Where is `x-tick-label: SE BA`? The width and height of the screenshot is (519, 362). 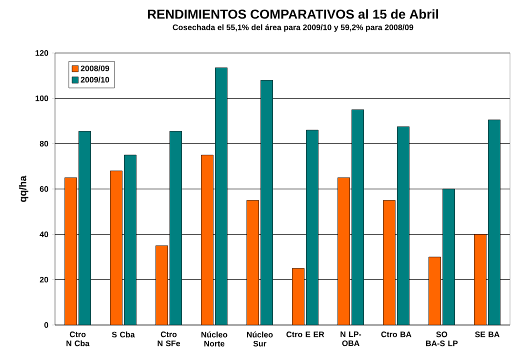 x-tick-label: SE BA is located at coordinates (487, 335).